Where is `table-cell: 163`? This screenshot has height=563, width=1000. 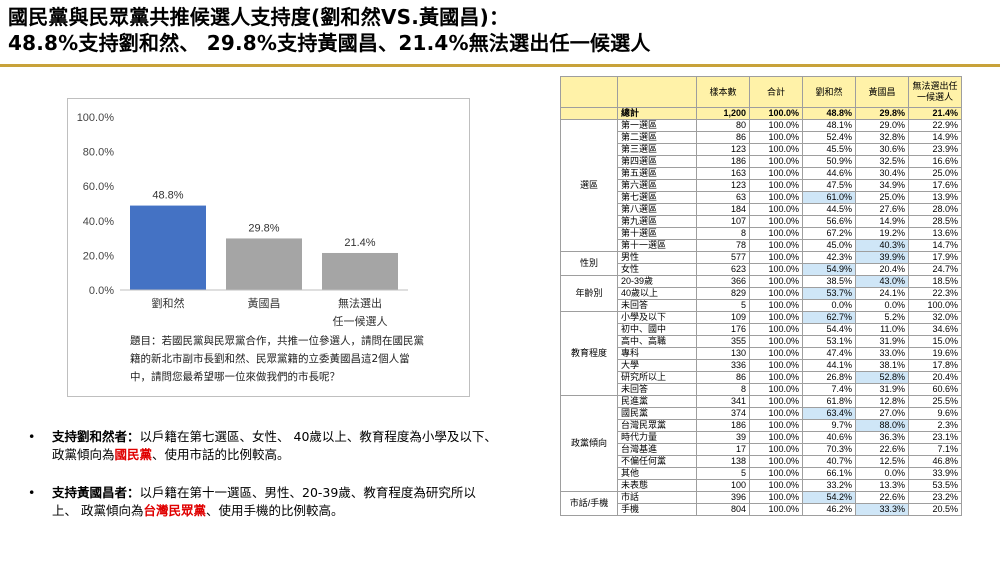 table-cell: 163 is located at coordinates (723, 173).